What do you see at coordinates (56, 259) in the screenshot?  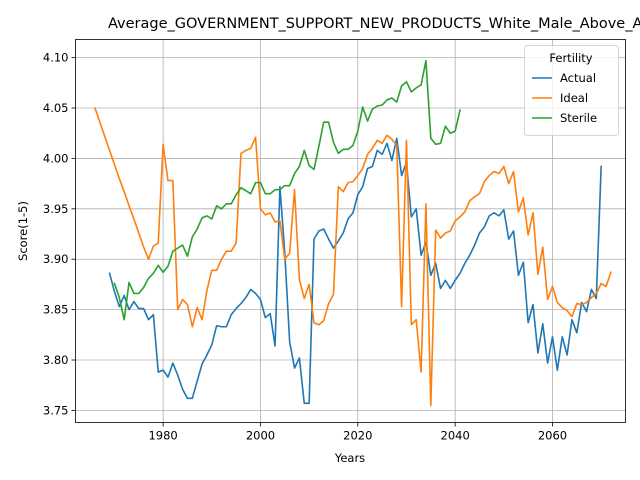 I see `y-tick-label: 3.90` at bounding box center [56, 259].